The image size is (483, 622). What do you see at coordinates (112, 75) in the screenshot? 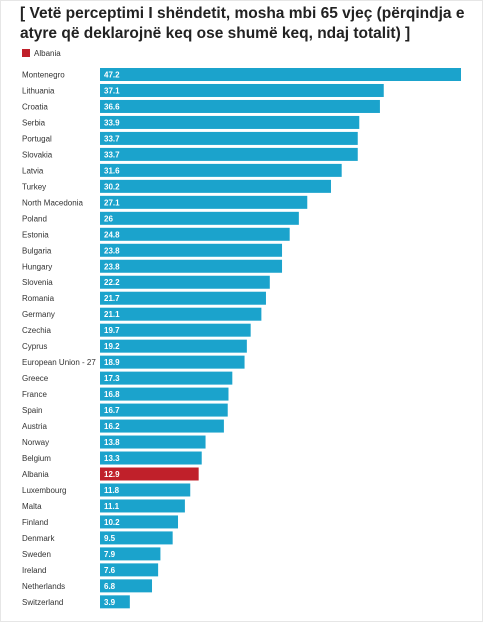
I see `value-label-montenegro: 47.2` at bounding box center [112, 75].